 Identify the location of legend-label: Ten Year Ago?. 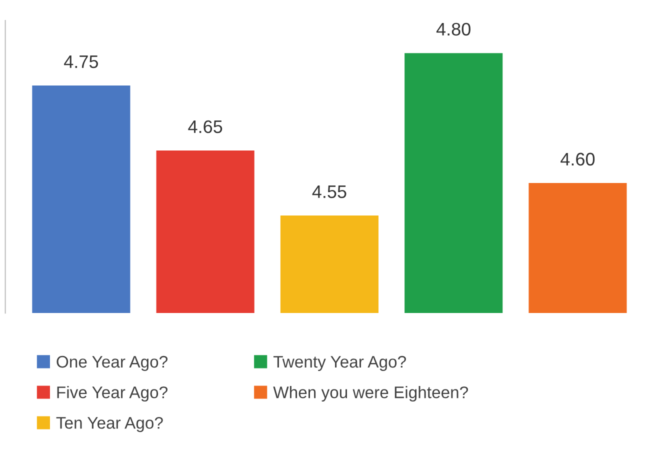
(109, 424).